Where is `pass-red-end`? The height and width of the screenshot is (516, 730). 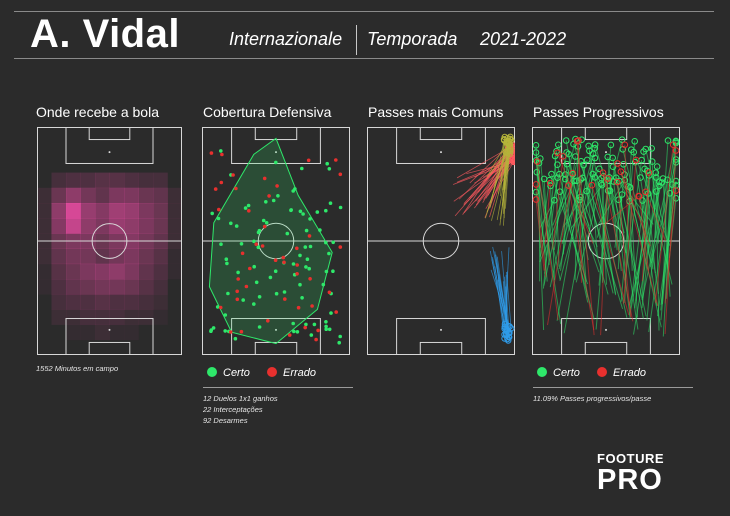 pass-red-end is located at coordinates (513, 161).